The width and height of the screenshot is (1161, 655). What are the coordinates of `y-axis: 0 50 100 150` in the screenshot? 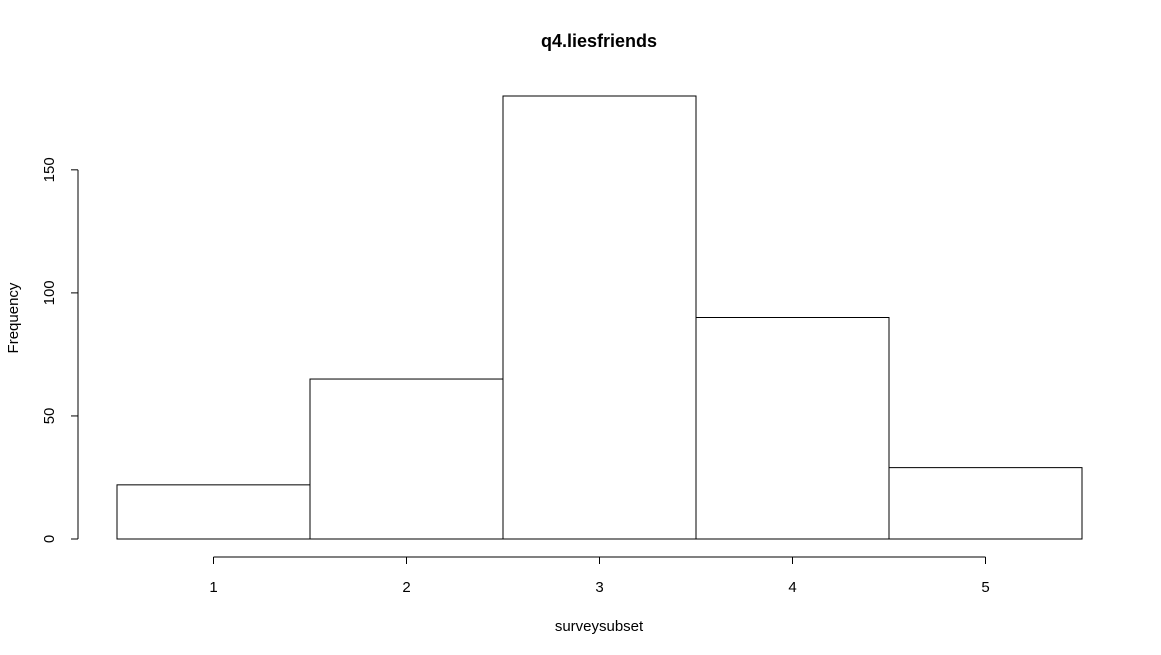 It's located at (60, 350).